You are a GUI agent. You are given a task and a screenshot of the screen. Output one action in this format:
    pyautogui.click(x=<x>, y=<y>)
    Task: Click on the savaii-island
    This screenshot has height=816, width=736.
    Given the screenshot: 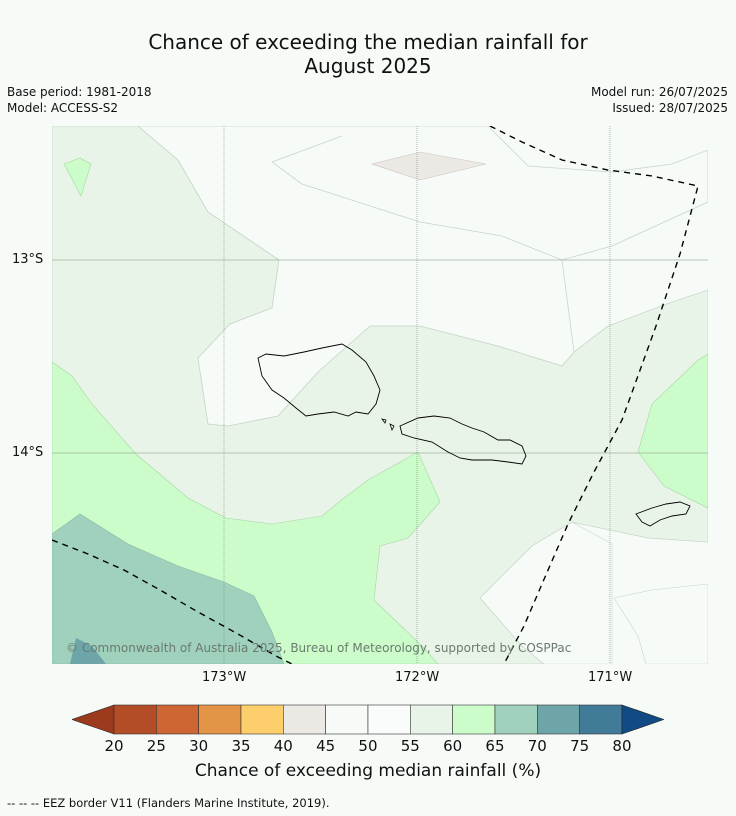 What is the action you would take?
    pyautogui.click(x=319, y=380)
    